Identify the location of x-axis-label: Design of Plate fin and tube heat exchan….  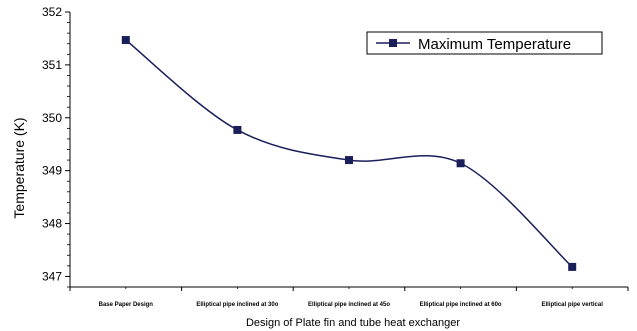
(353, 323).